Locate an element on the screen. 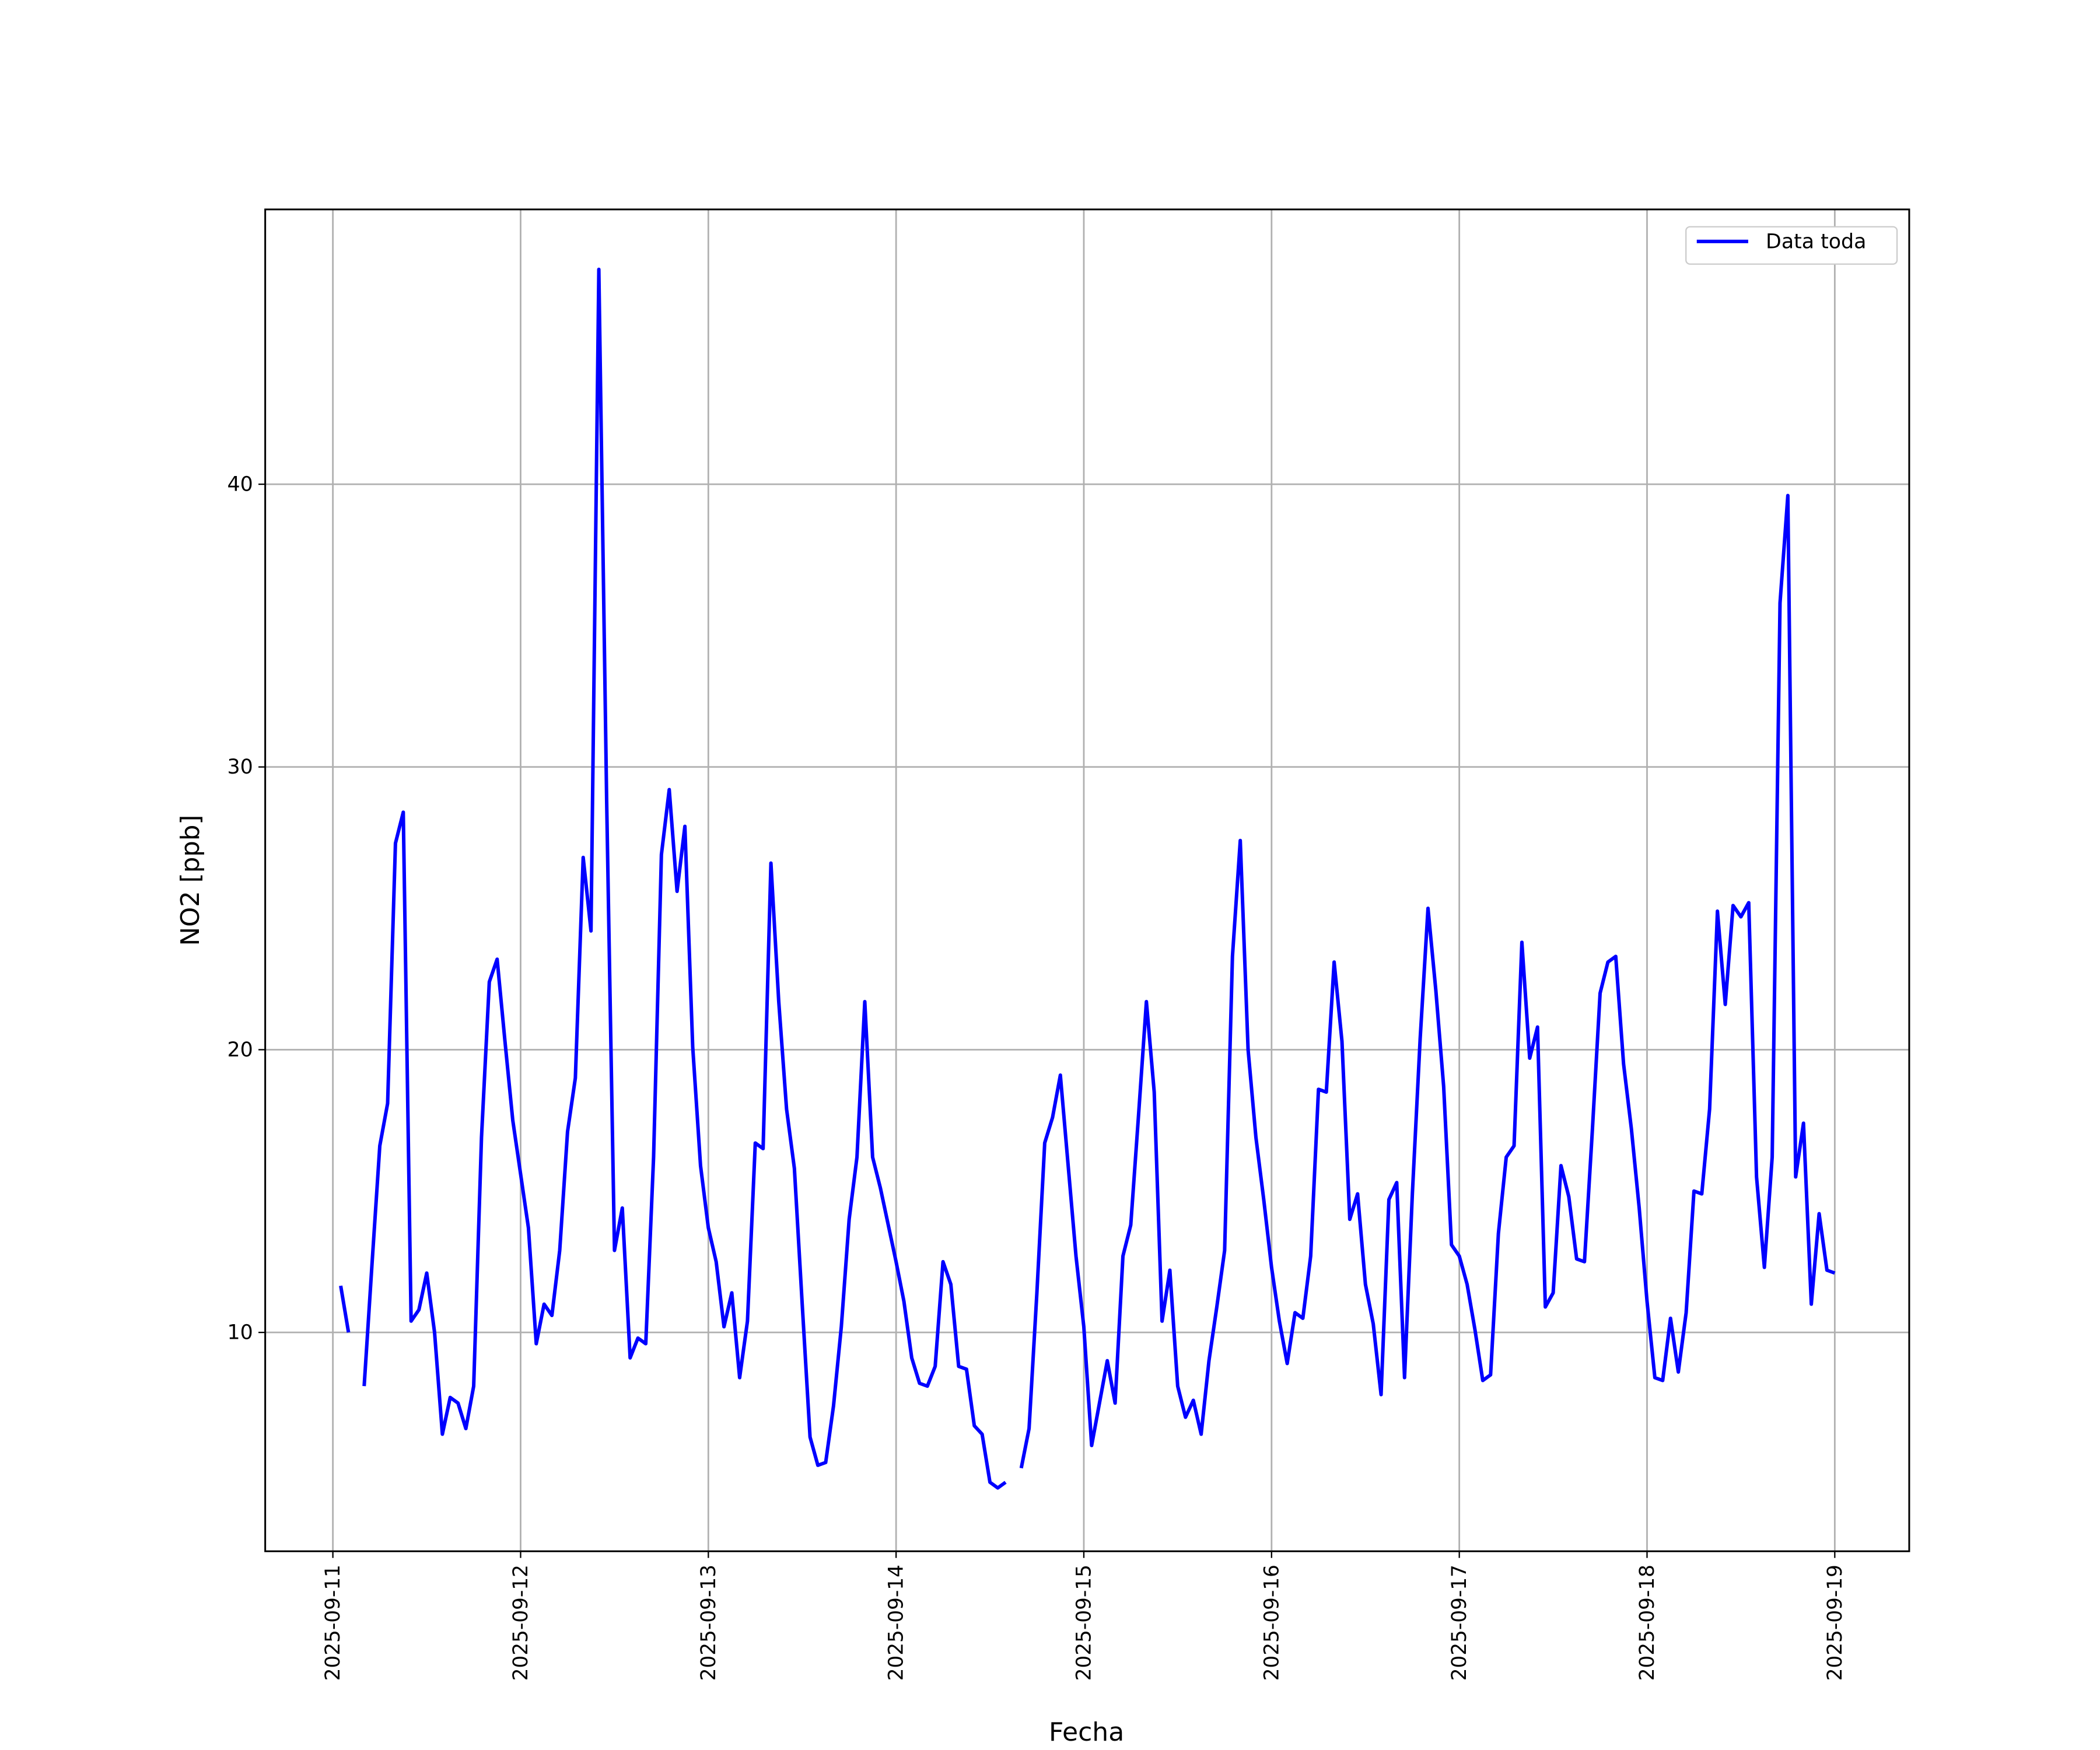 The width and height of the screenshot is (2100, 1750). x-tick-label: 2025-09-17 is located at coordinates (1459, 1622).